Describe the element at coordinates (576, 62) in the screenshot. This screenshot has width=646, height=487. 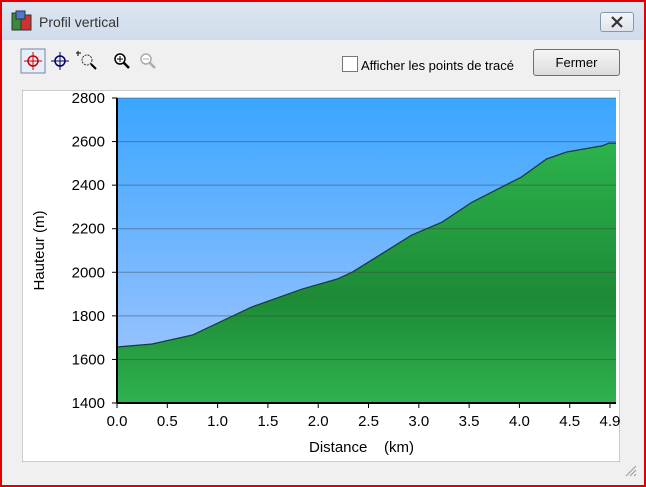
I see `close-button: Fermer` at that location.